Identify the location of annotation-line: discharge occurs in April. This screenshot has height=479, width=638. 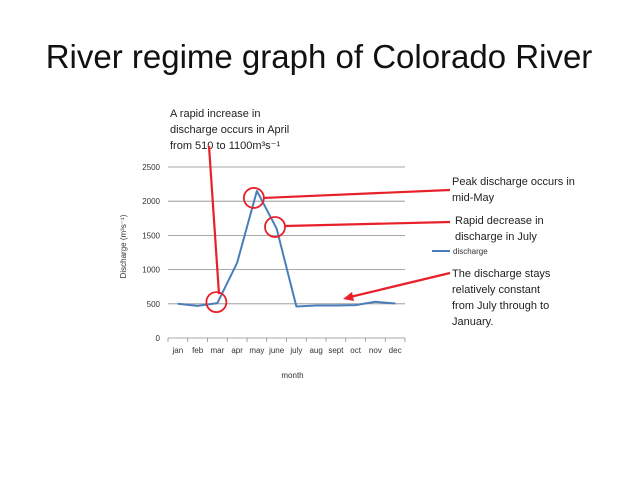
(230, 130).